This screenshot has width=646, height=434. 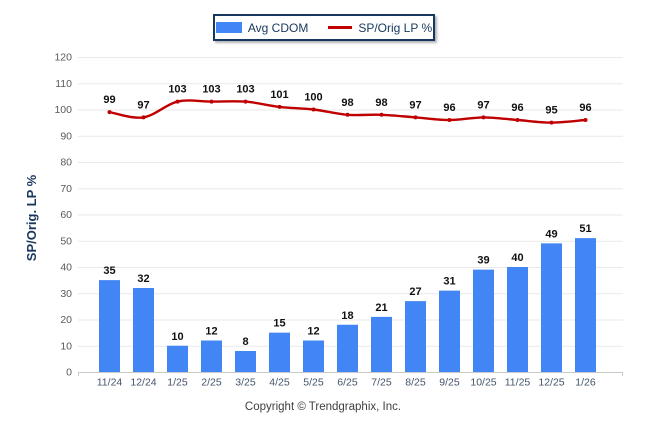 I want to click on svg-text: 51, so click(x=585, y=229).